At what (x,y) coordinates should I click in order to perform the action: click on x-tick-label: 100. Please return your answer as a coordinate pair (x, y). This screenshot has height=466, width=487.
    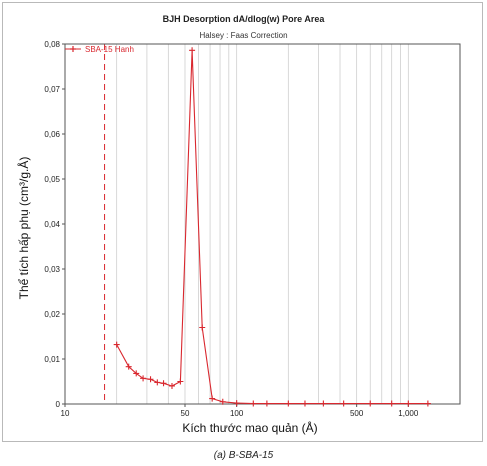
    Looking at the image, I should click on (237, 413).